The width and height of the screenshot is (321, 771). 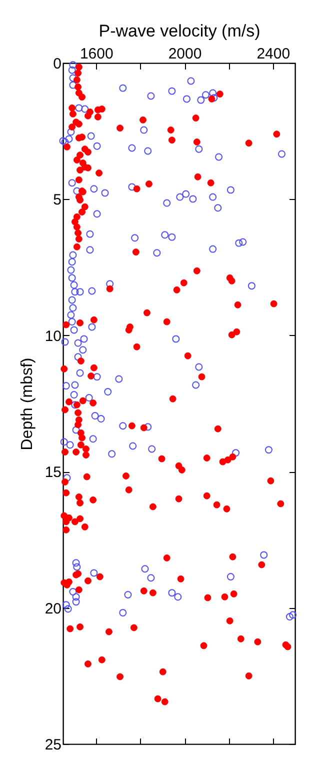 I want to click on y-tick-label: 5, so click(x=57, y=200).